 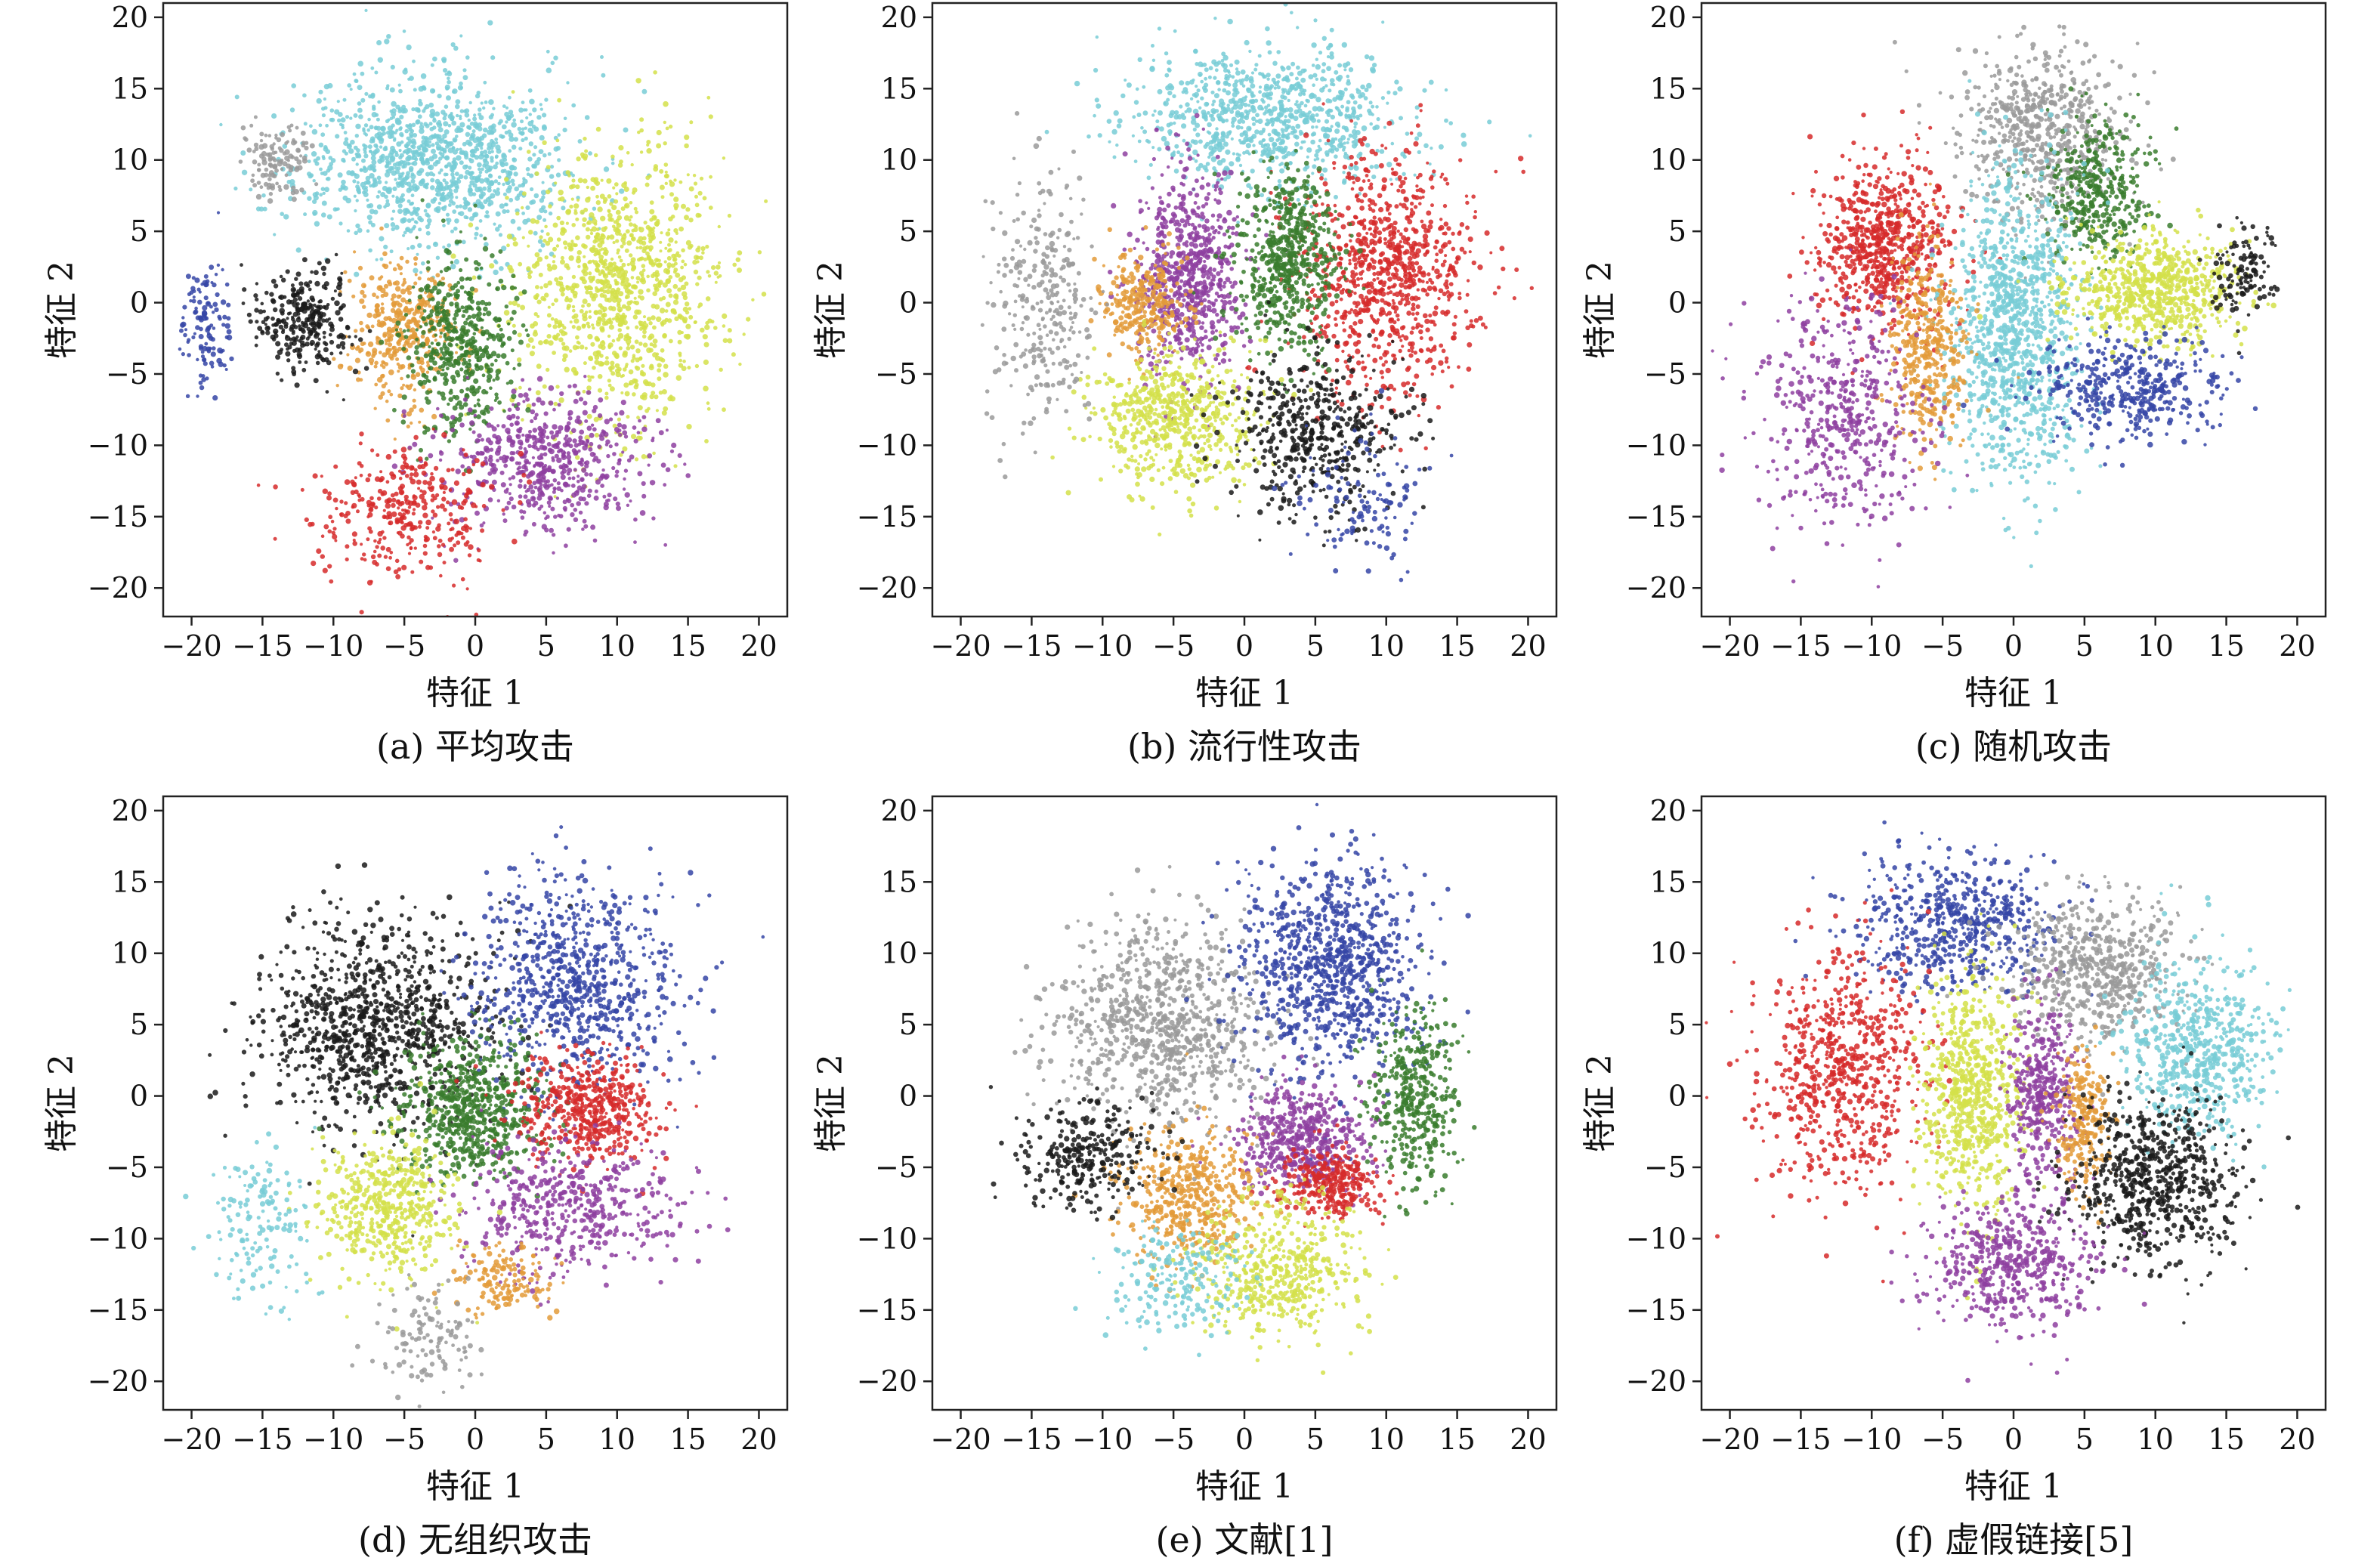 What do you see at coordinates (475, 646) in the screenshot?
I see `x-tick-label: 0` at bounding box center [475, 646].